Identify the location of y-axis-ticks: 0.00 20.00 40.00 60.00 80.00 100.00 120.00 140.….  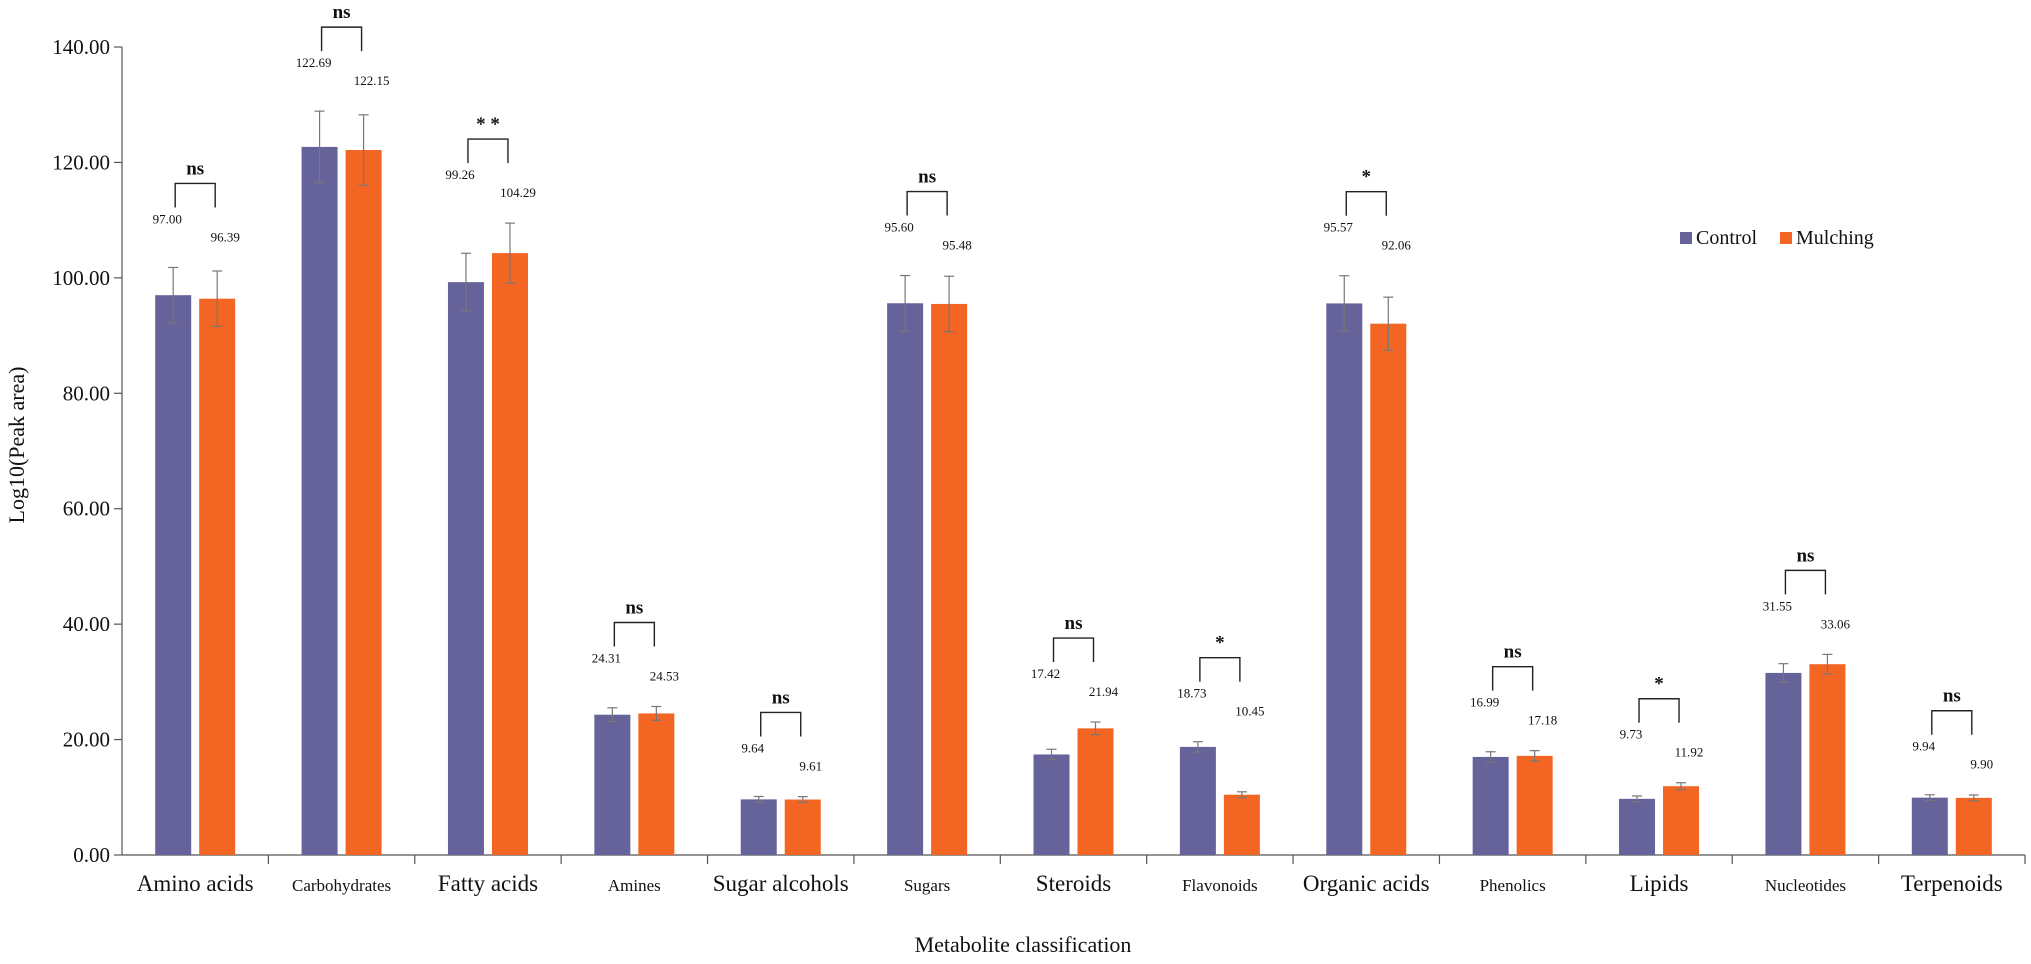
(87, 451).